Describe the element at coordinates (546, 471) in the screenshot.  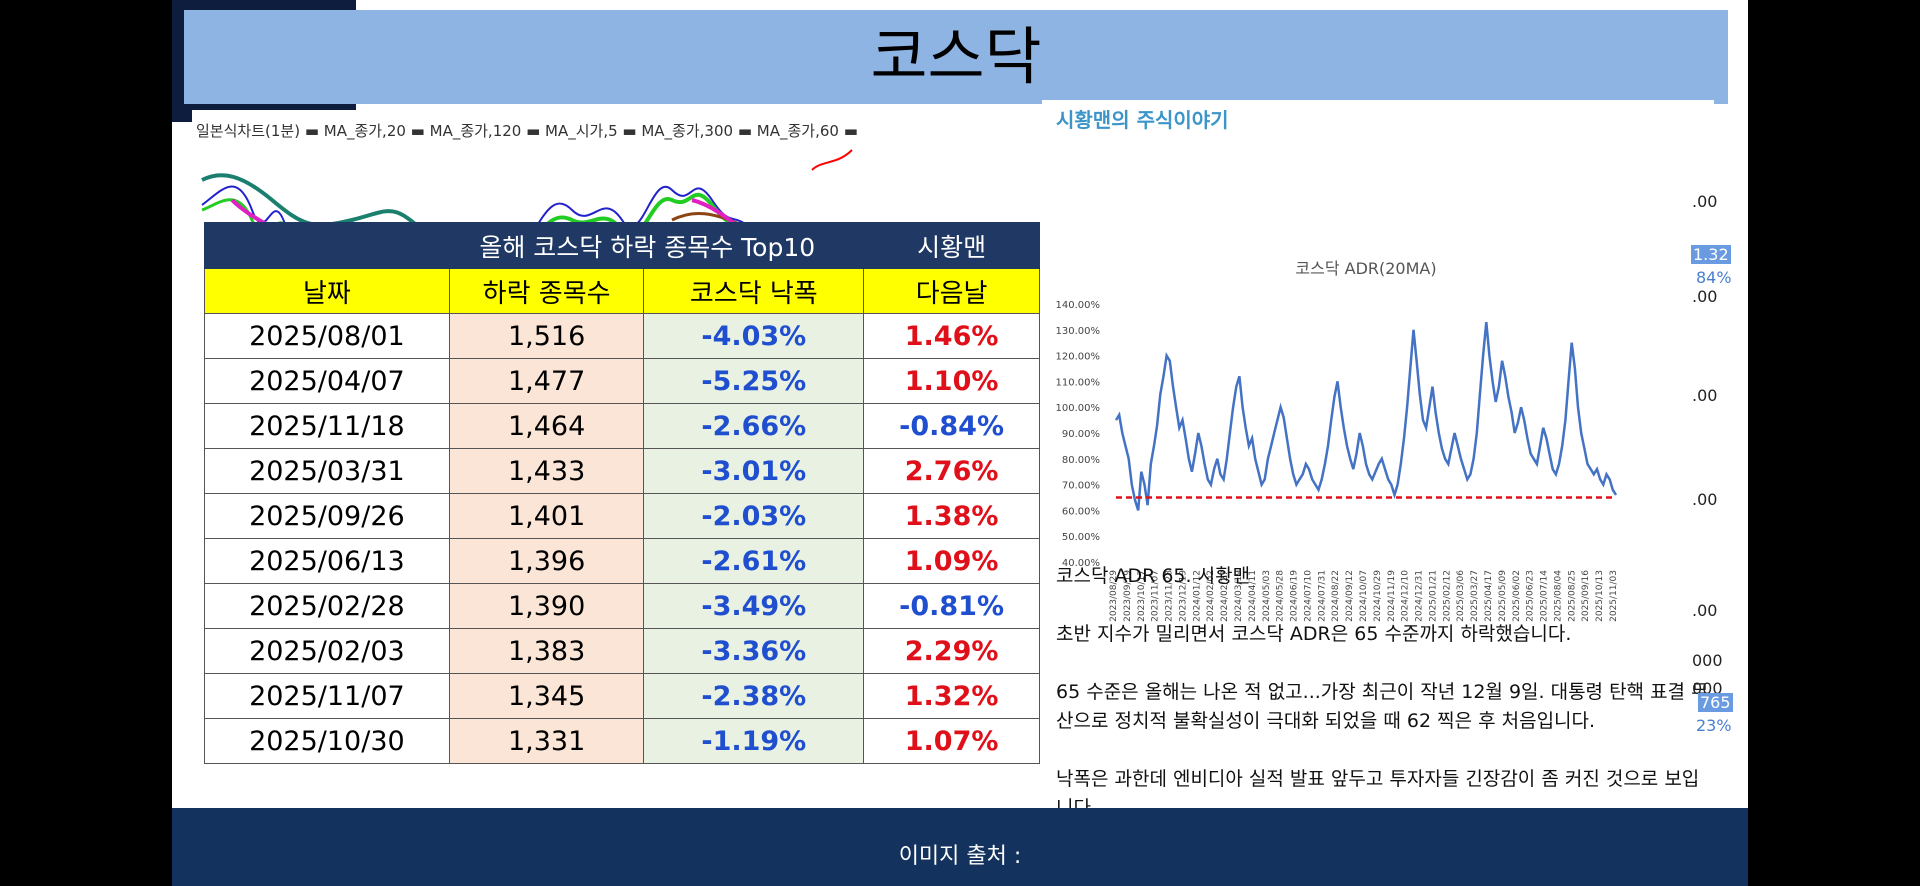
I see `count-cell: 1,433` at that location.